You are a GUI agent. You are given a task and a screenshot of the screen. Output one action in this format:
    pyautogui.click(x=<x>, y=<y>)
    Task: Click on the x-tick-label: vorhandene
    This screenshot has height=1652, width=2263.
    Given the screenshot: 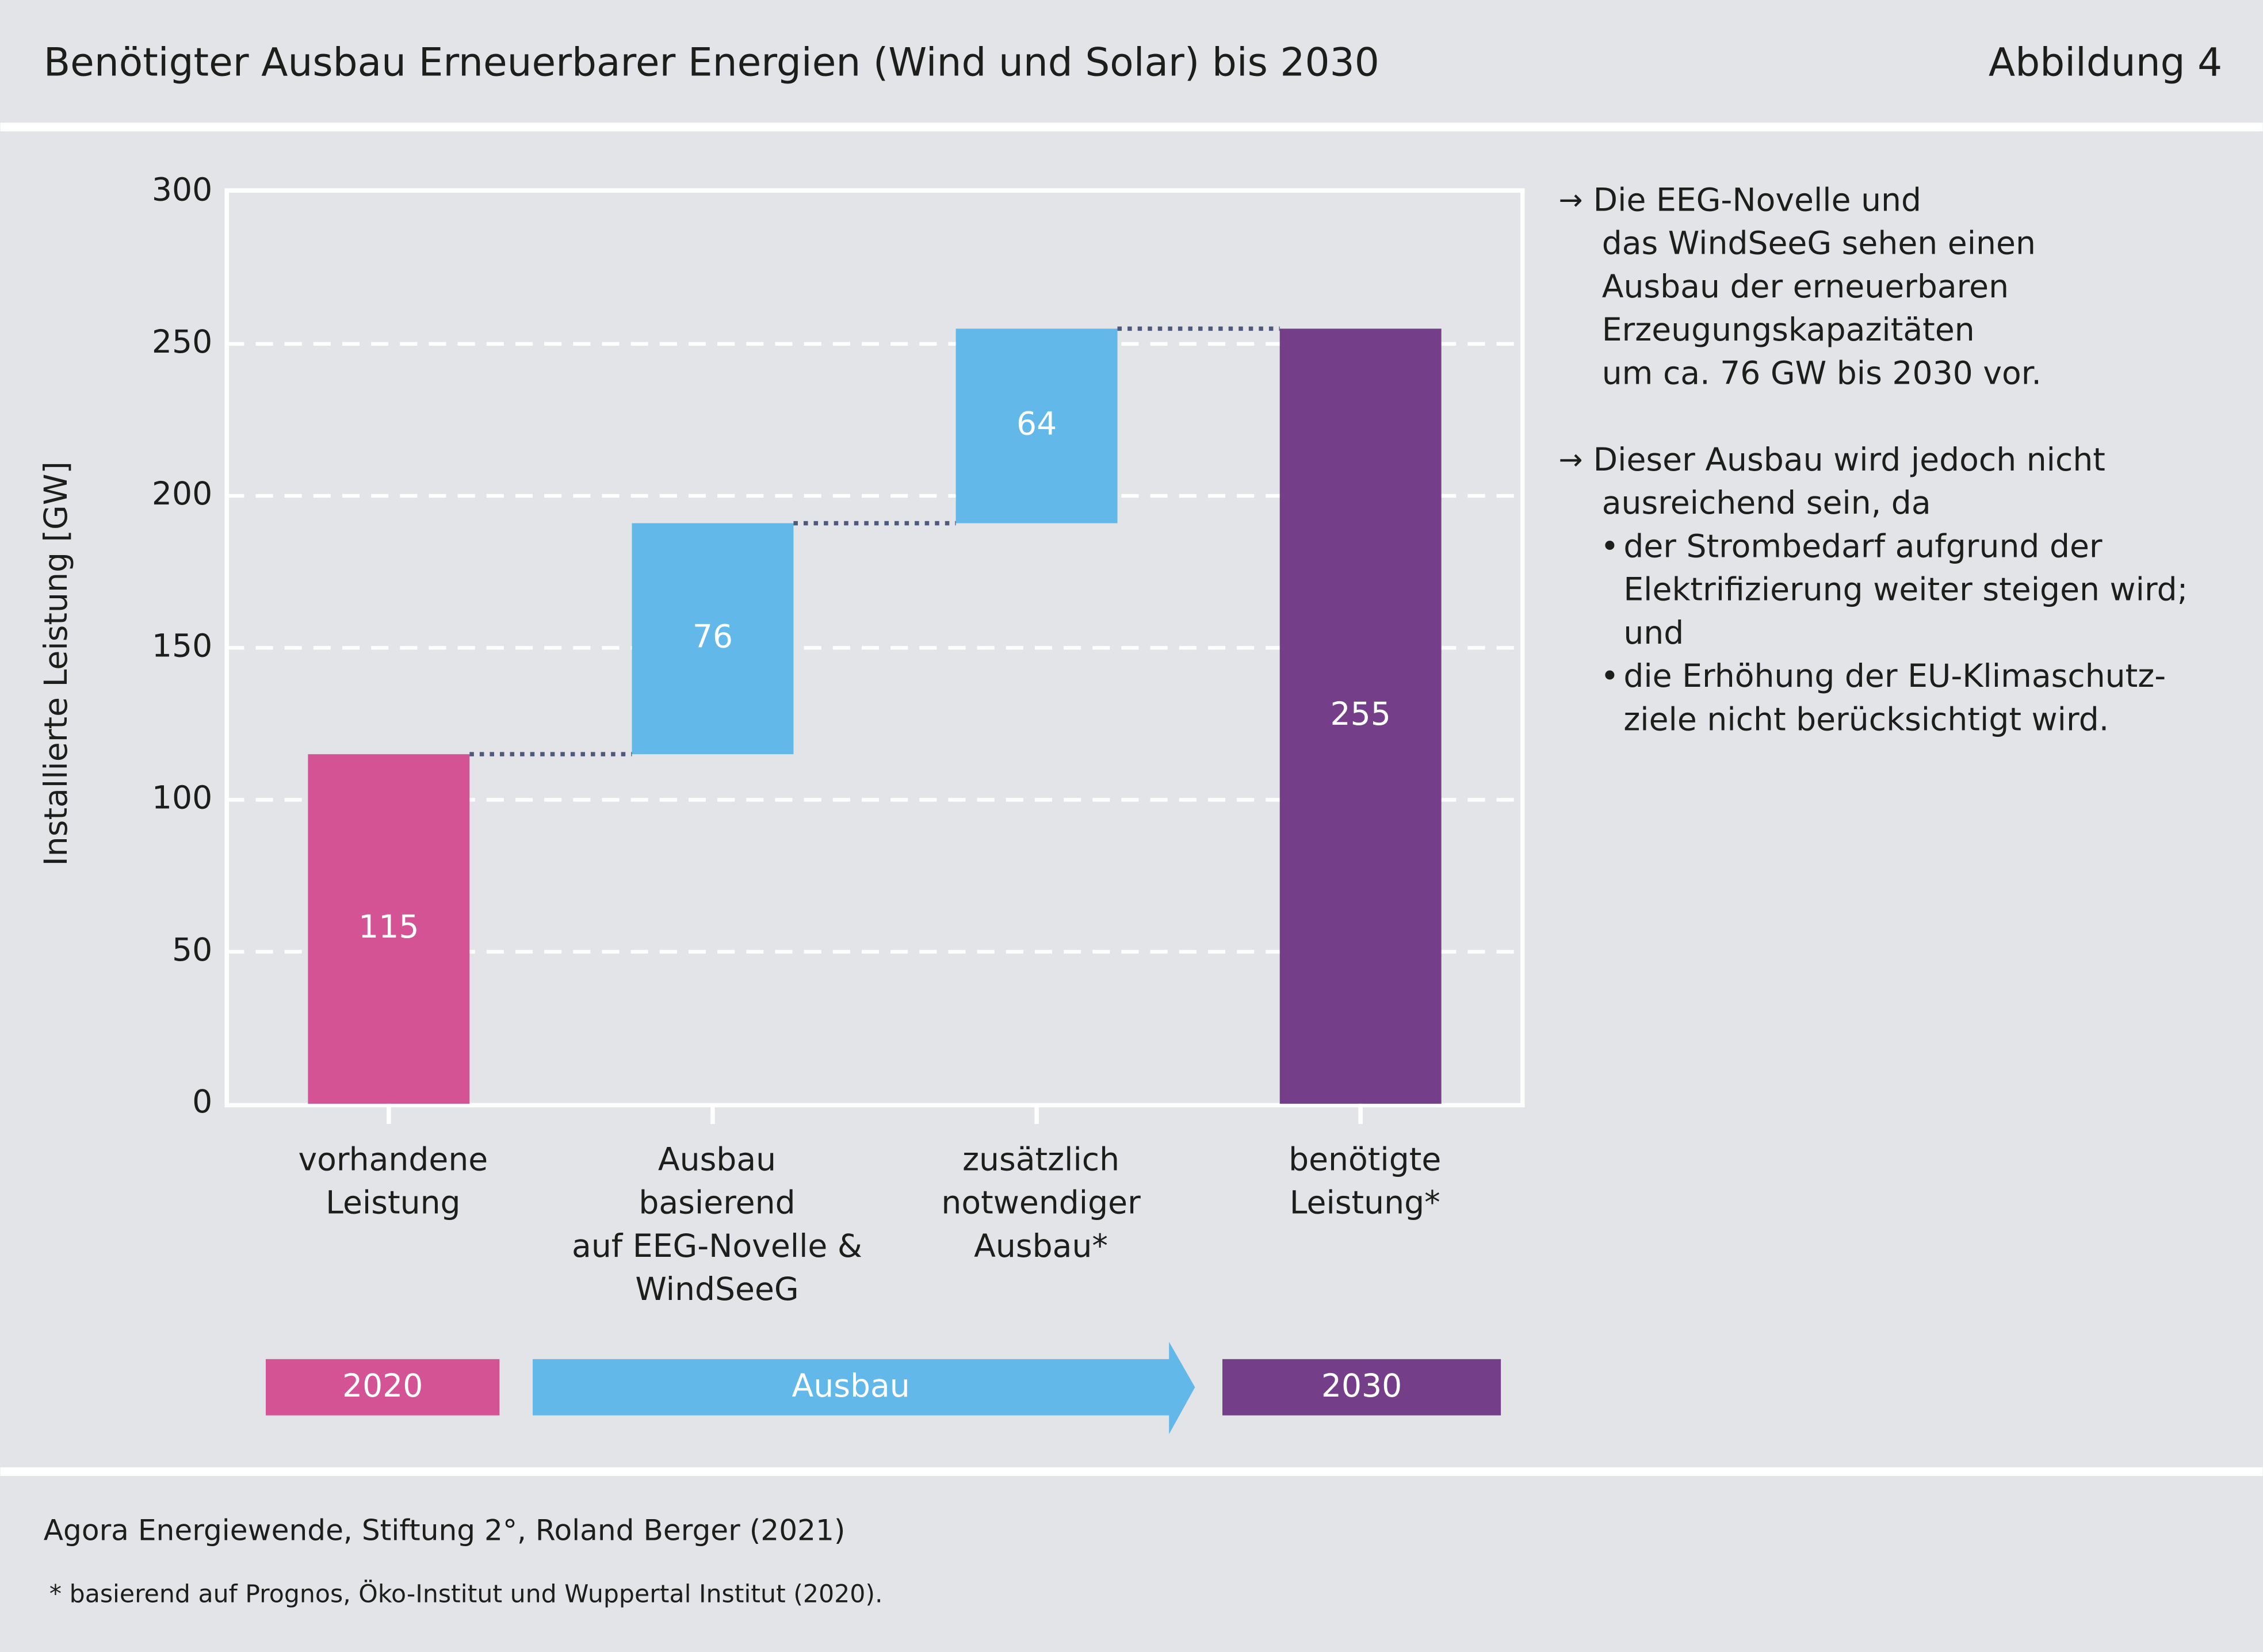 What is the action you would take?
    pyautogui.click(x=394, y=1159)
    